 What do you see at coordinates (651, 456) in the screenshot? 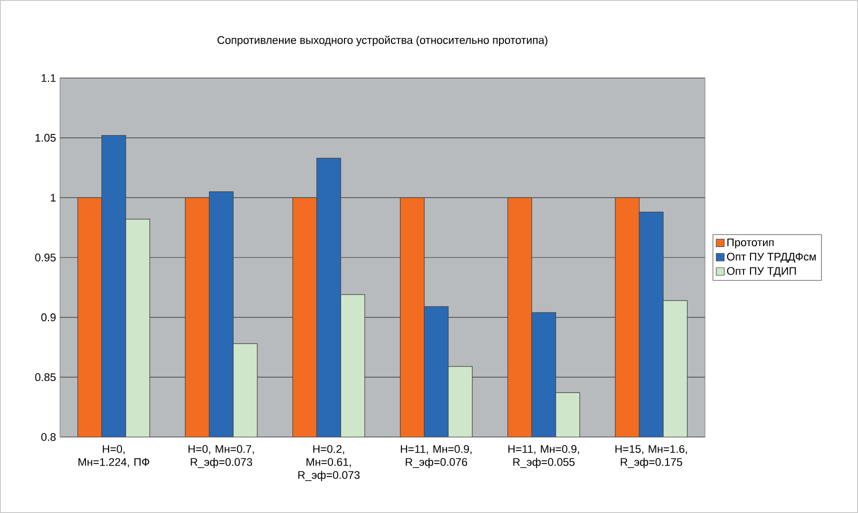
I see `x-tick-label: H=15, Мн=1.6, R_эф=0.175` at bounding box center [651, 456].